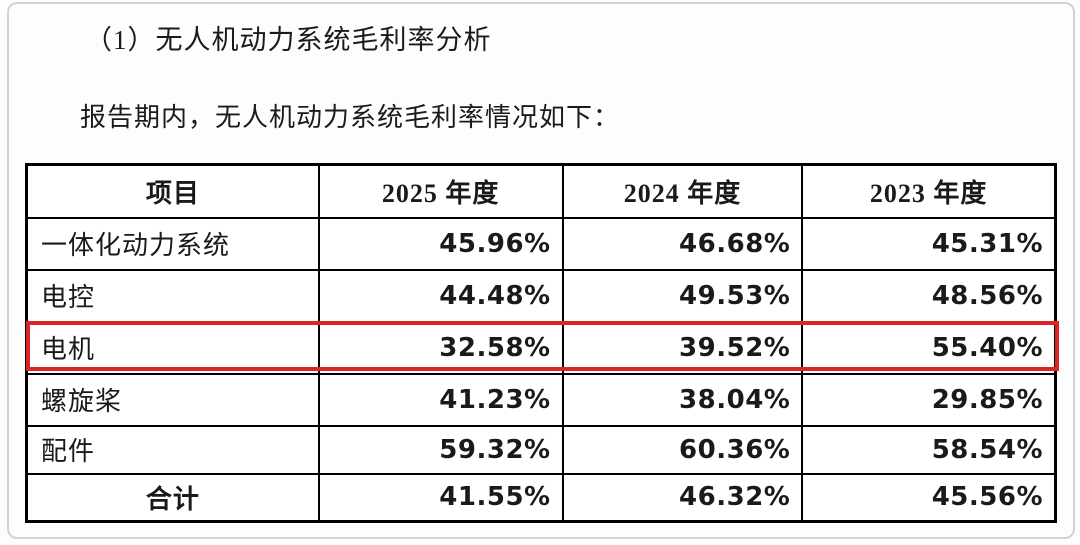 The width and height of the screenshot is (1080, 545). I want to click on col-header-2024: 2024 年度, so click(682, 191).